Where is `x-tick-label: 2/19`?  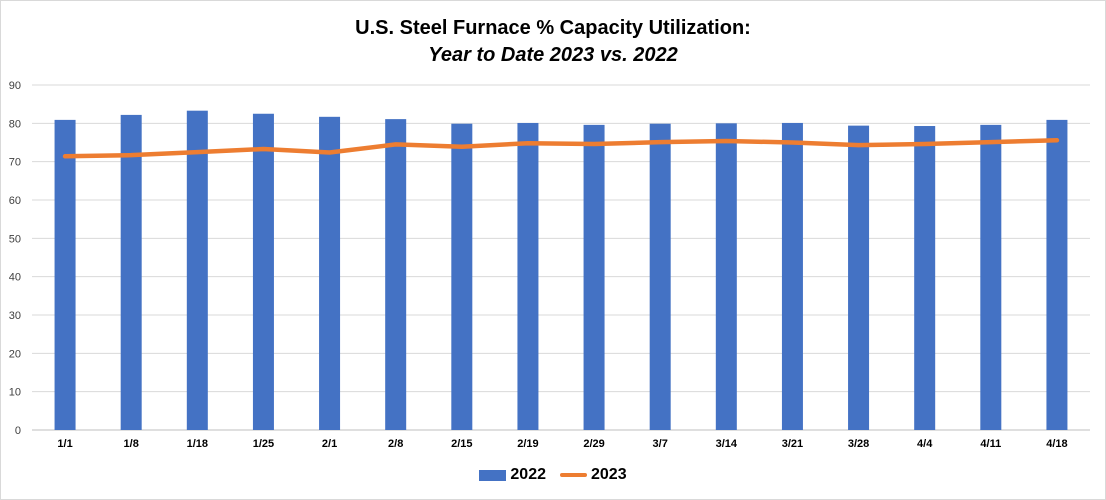 x-tick-label: 2/19 is located at coordinates (527, 444).